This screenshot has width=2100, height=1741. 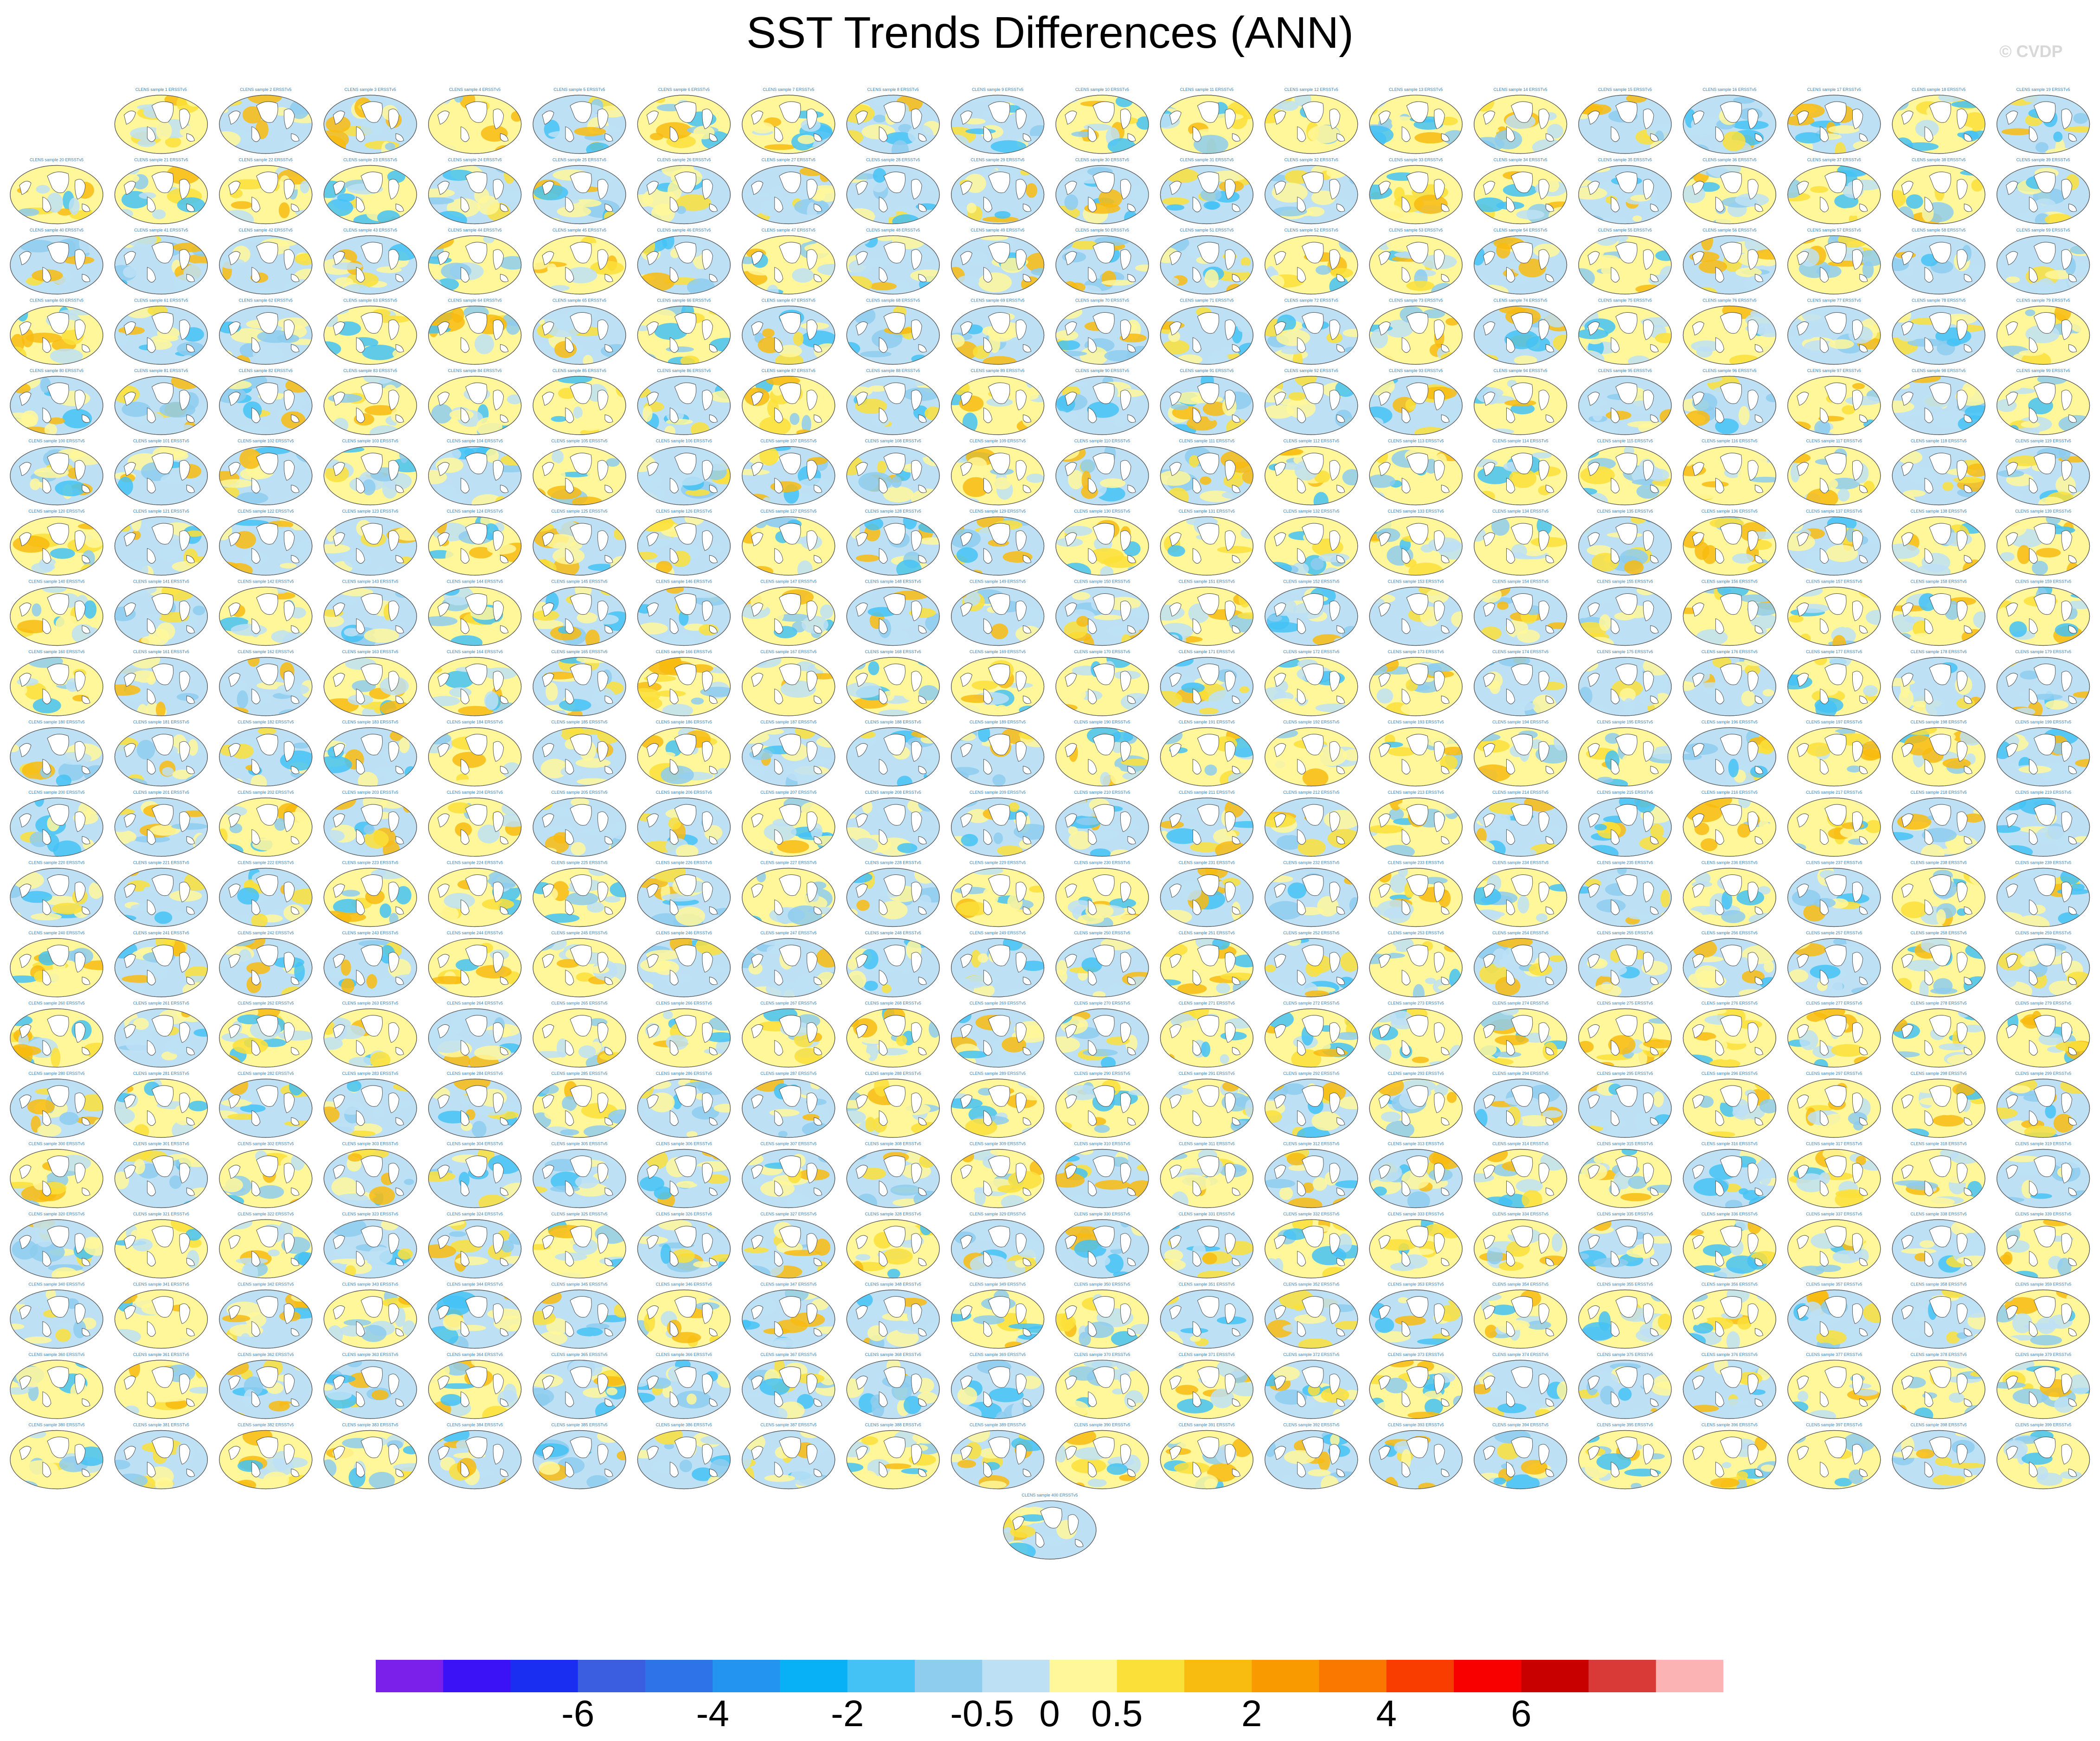 What do you see at coordinates (579, 1354) in the screenshot?
I see `panel-label: CLENS sample 365 ERSSTv5` at bounding box center [579, 1354].